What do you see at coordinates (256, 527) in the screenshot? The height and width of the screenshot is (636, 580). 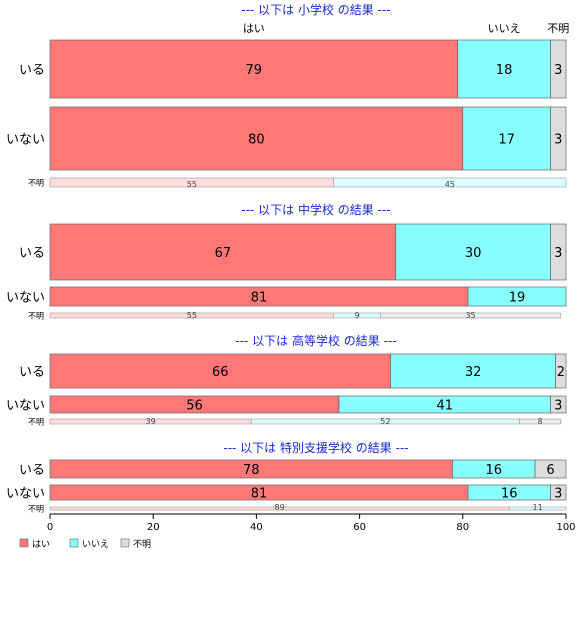 I see `x-tick-label-2: 40` at bounding box center [256, 527].